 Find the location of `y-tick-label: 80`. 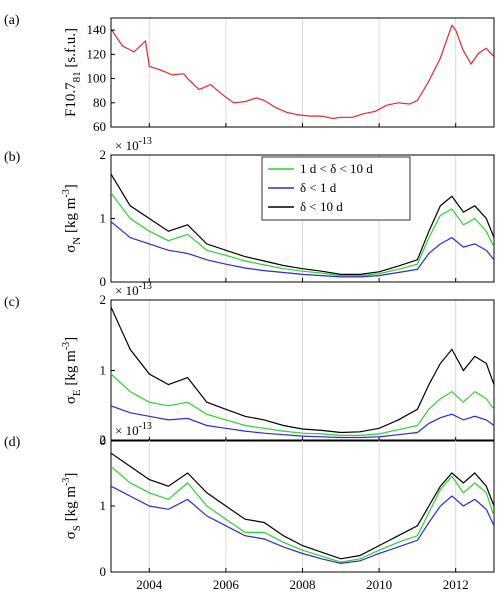

y-tick-label: 80 is located at coordinates (99, 102).